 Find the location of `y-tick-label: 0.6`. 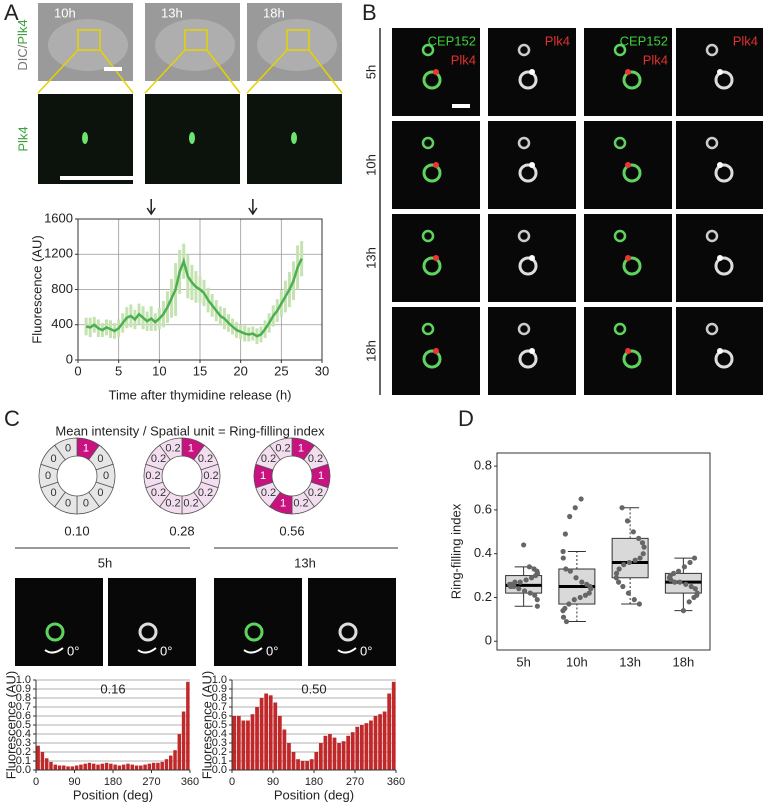

y-tick-label: 0.6 is located at coordinates (483, 508).